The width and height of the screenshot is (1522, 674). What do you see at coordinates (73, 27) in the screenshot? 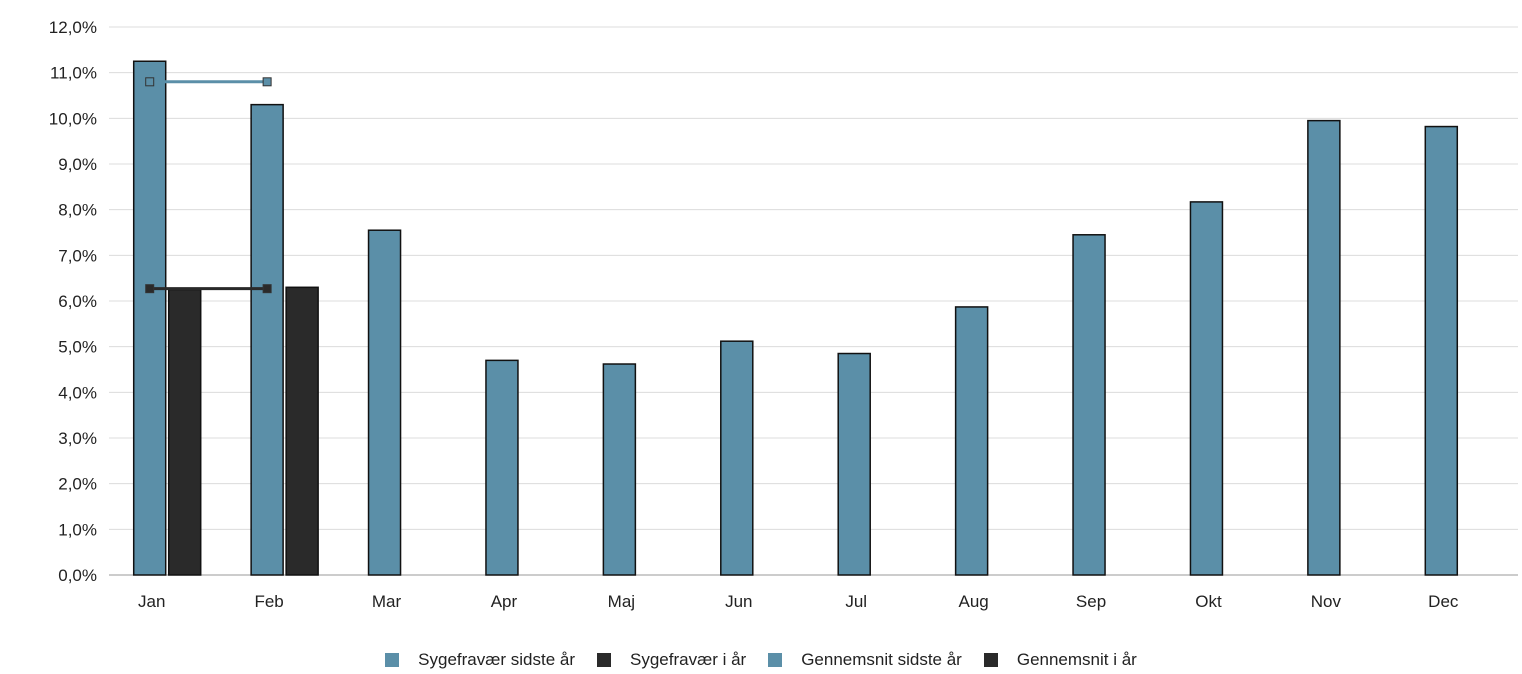
I see `y-tick-label: 12,0%` at bounding box center [73, 27].